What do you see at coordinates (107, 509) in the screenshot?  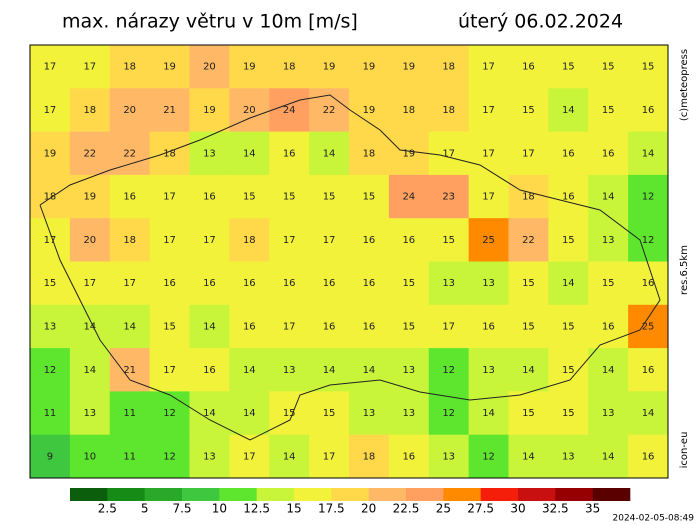 I see `legend-label: 2.5` at bounding box center [107, 509].